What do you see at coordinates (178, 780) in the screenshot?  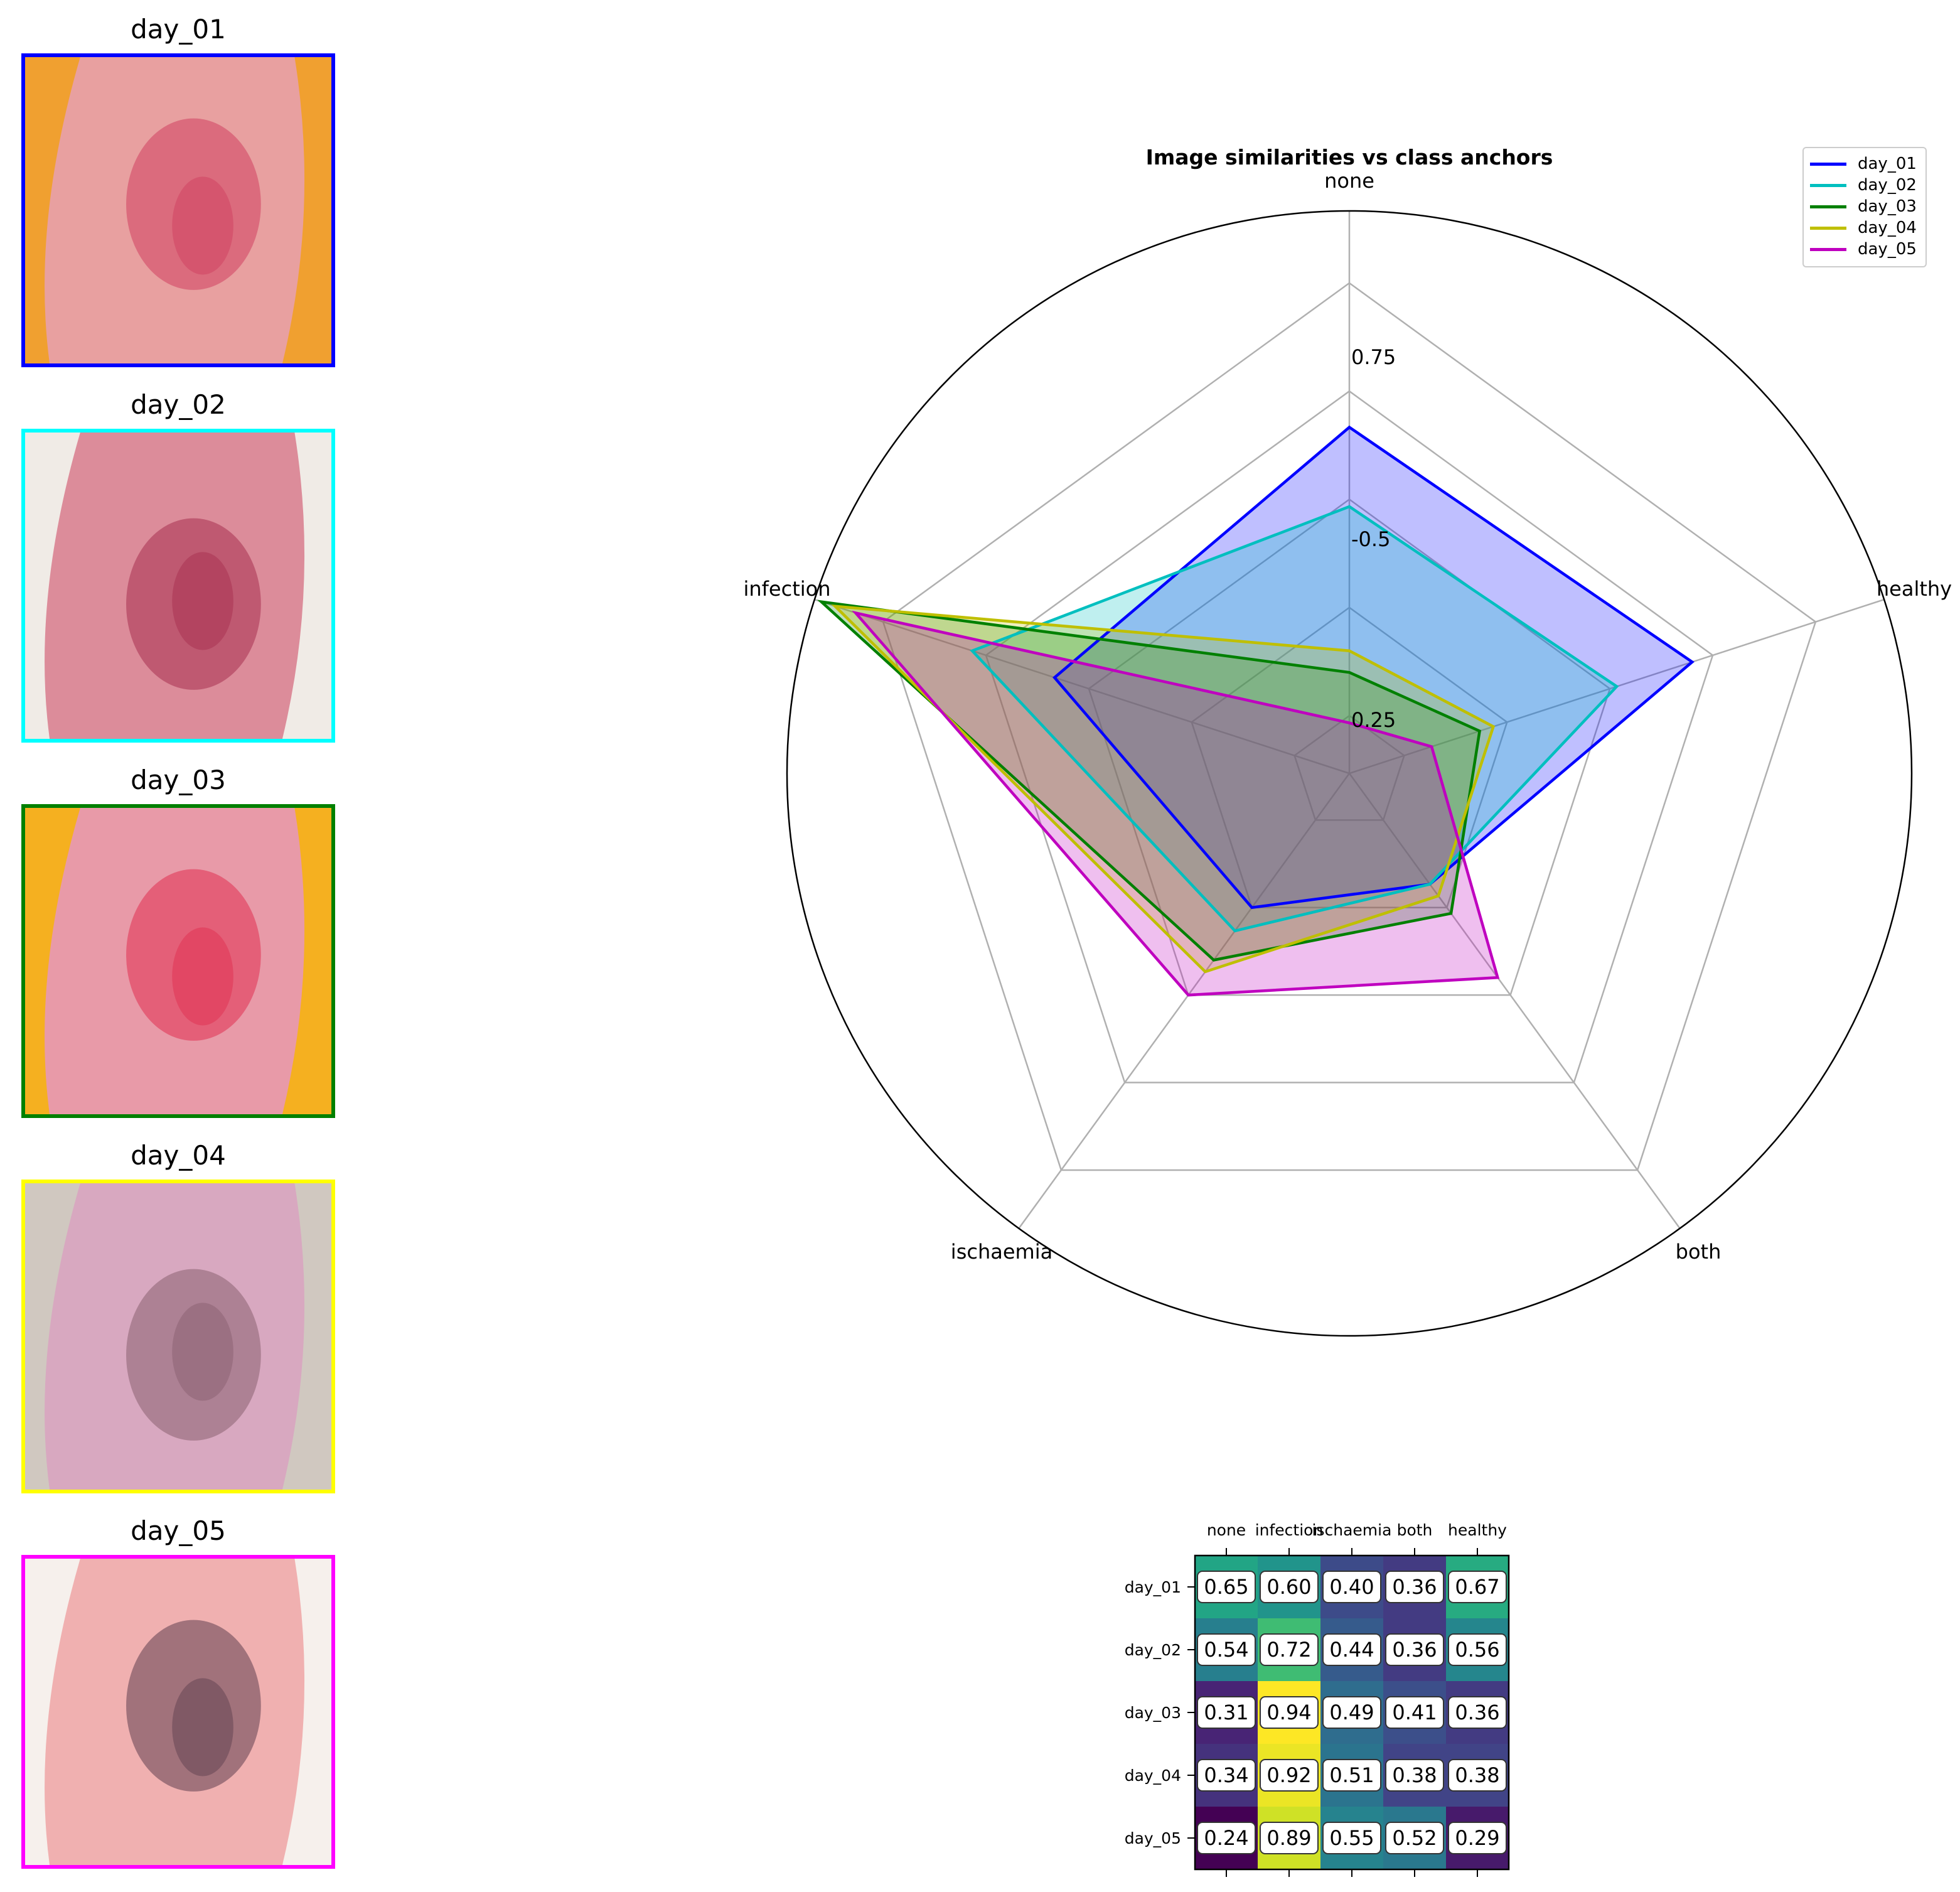 I see `thumb-title: day_03` at bounding box center [178, 780].